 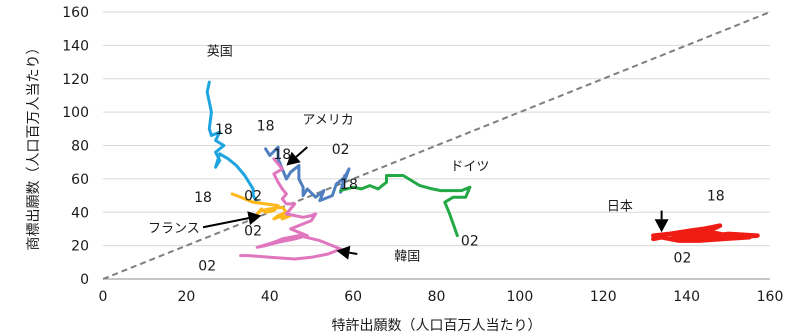 What do you see at coordinates (686, 297) in the screenshot?
I see `x-tick-label: 140` at bounding box center [686, 297].